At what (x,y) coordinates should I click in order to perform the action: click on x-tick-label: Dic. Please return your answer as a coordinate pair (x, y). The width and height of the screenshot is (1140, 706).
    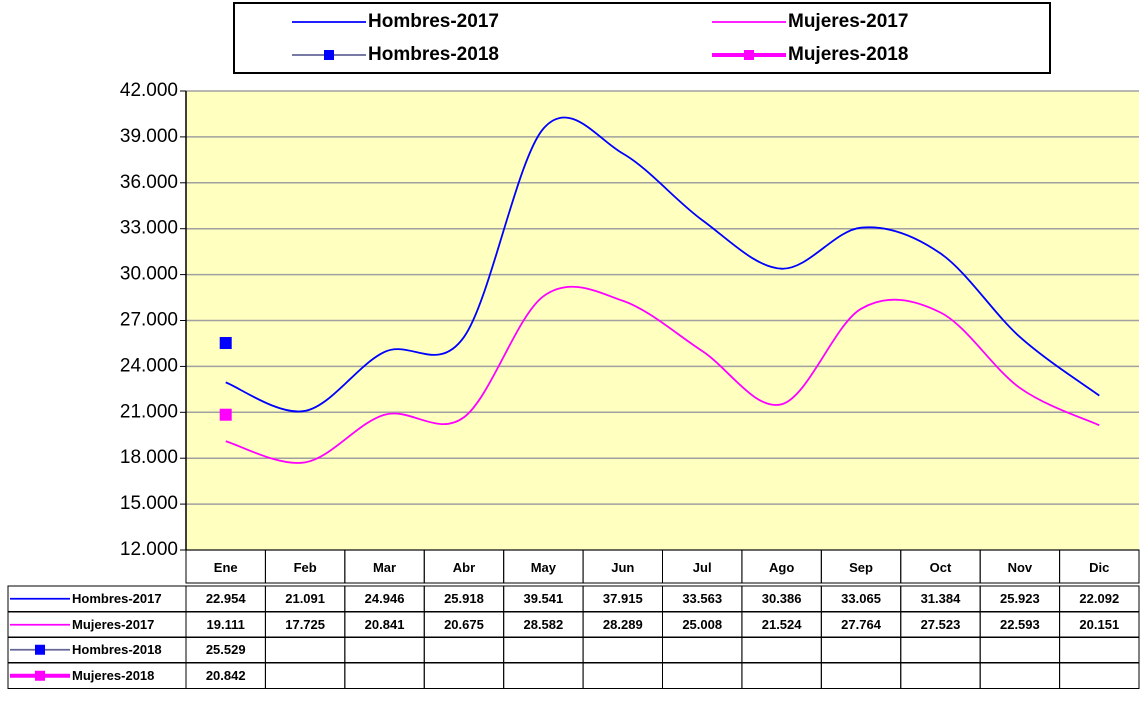
    Looking at the image, I should click on (1099, 567).